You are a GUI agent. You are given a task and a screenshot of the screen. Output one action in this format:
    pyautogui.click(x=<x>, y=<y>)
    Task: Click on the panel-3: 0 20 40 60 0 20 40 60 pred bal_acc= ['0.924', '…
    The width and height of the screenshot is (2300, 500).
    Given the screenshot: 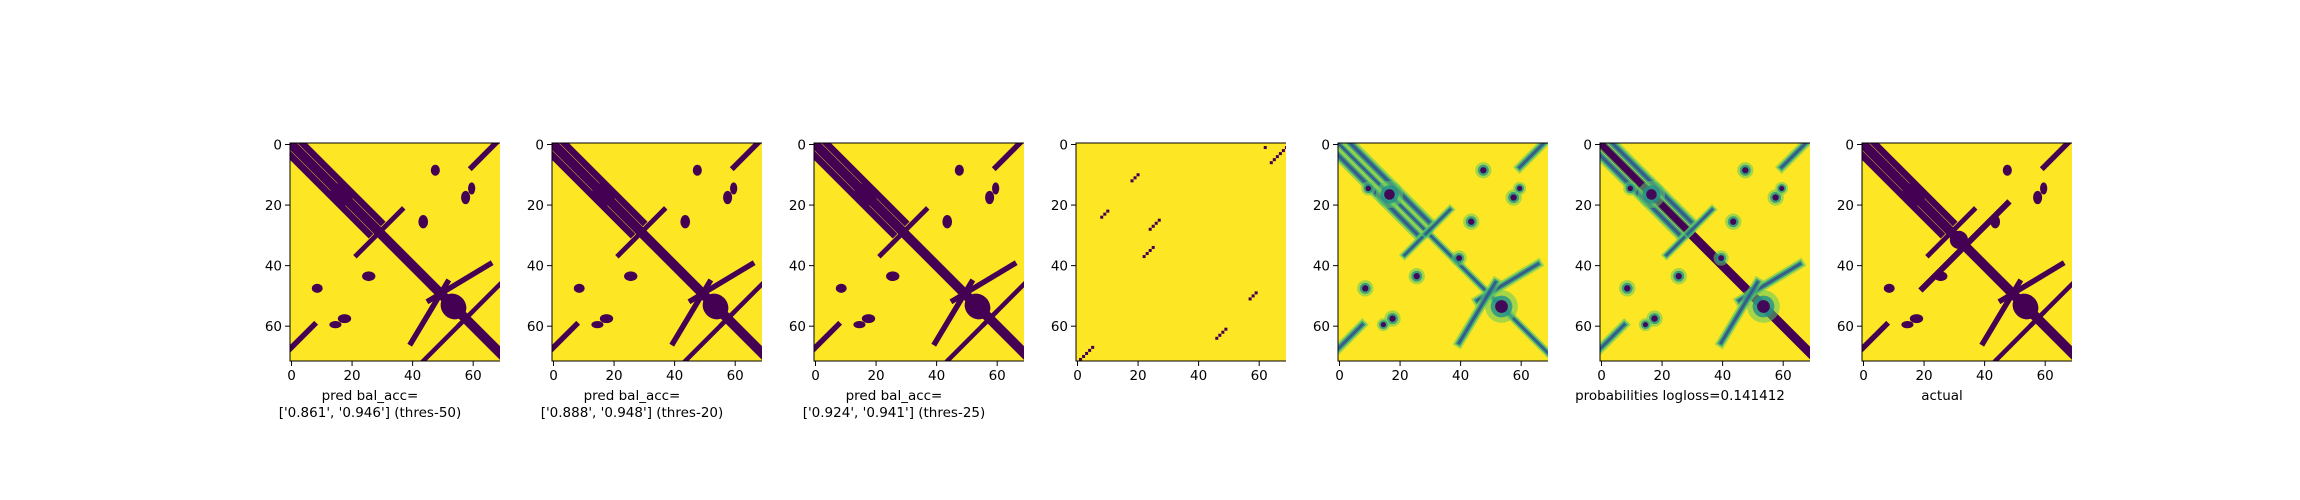 What is the action you would take?
    pyautogui.click(x=894, y=250)
    